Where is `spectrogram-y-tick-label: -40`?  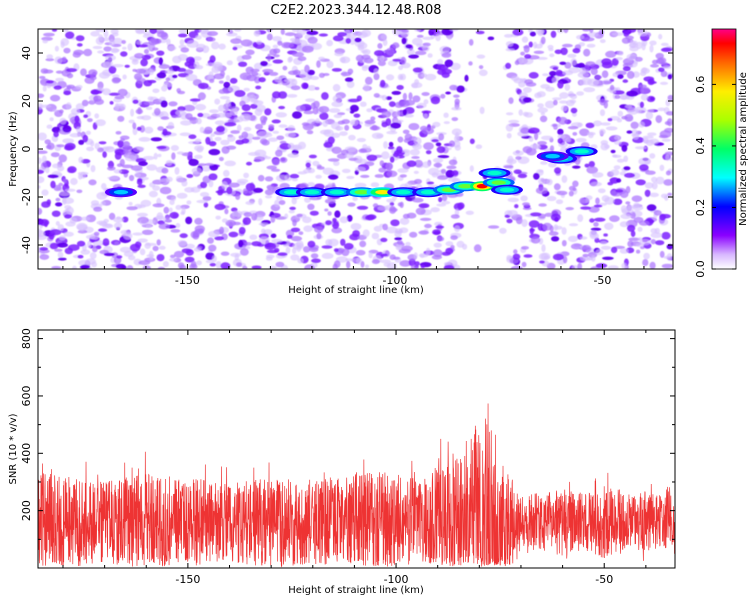
spectrogram-y-tick-label: -40 is located at coordinates (26, 245).